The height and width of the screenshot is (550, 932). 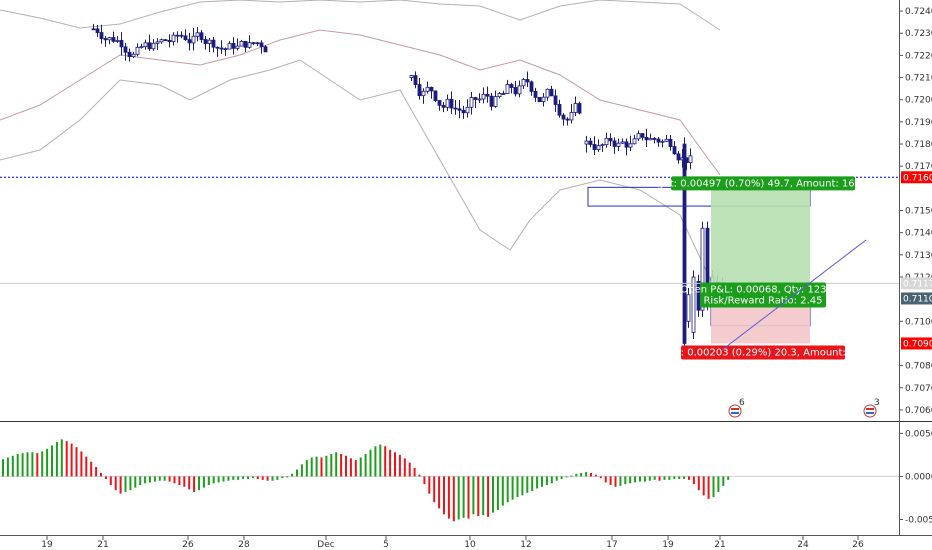 I want to click on price-tick-label: 0.72200, so click(x=918, y=56).